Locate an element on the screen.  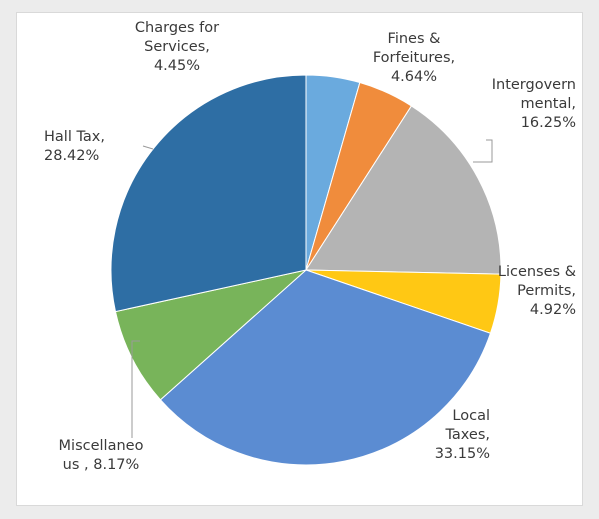
label-local-taxes: Local Taxes, 33.15% is located at coordinates (462, 435).